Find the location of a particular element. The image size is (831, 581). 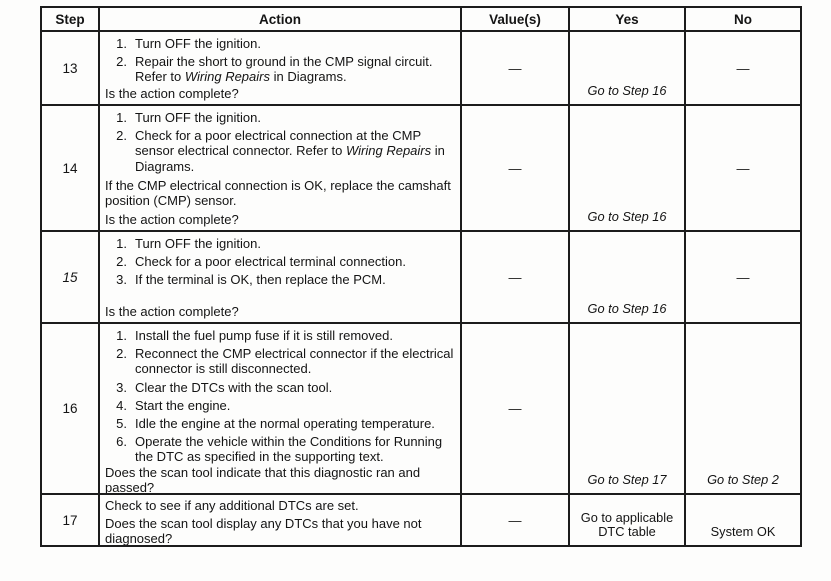

step-number: 16 is located at coordinates (70, 408).